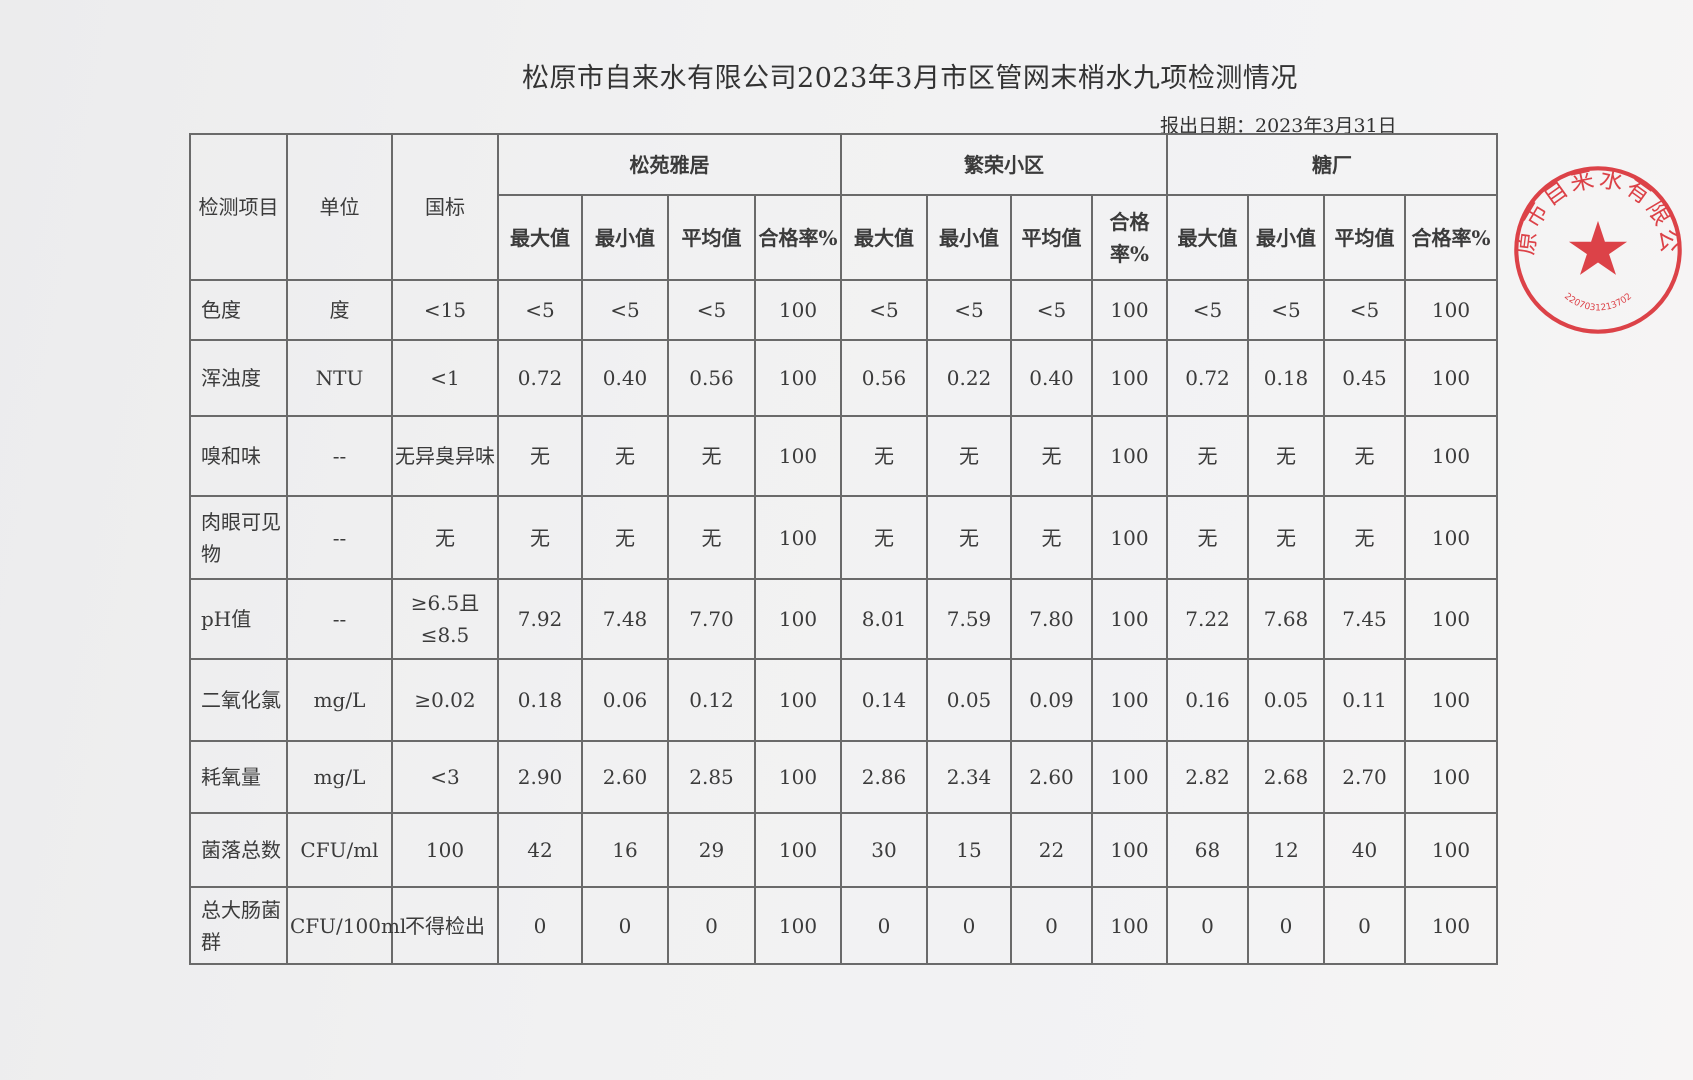  I want to click on value-cell: 0.11, so click(1364, 700).